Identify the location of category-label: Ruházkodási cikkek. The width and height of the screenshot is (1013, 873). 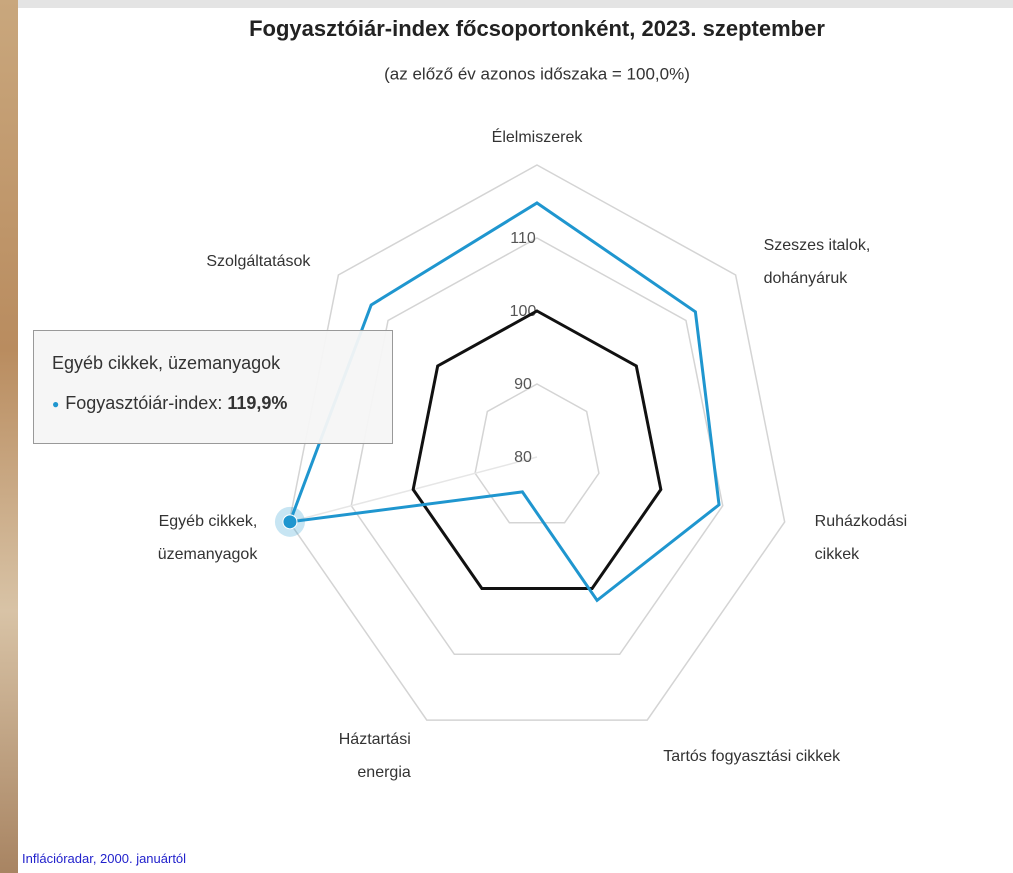
(861, 537).